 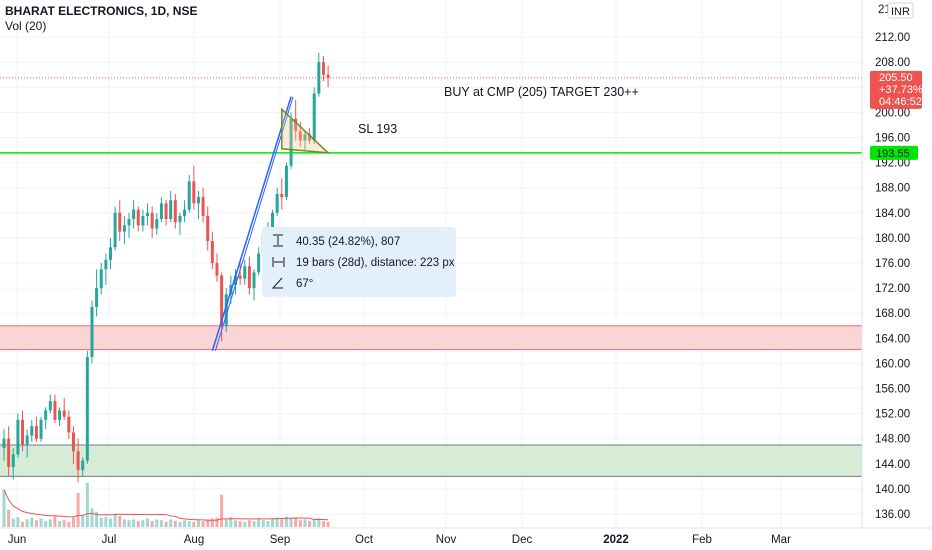 I want to click on time-axis-label: 2022, so click(x=616, y=540).